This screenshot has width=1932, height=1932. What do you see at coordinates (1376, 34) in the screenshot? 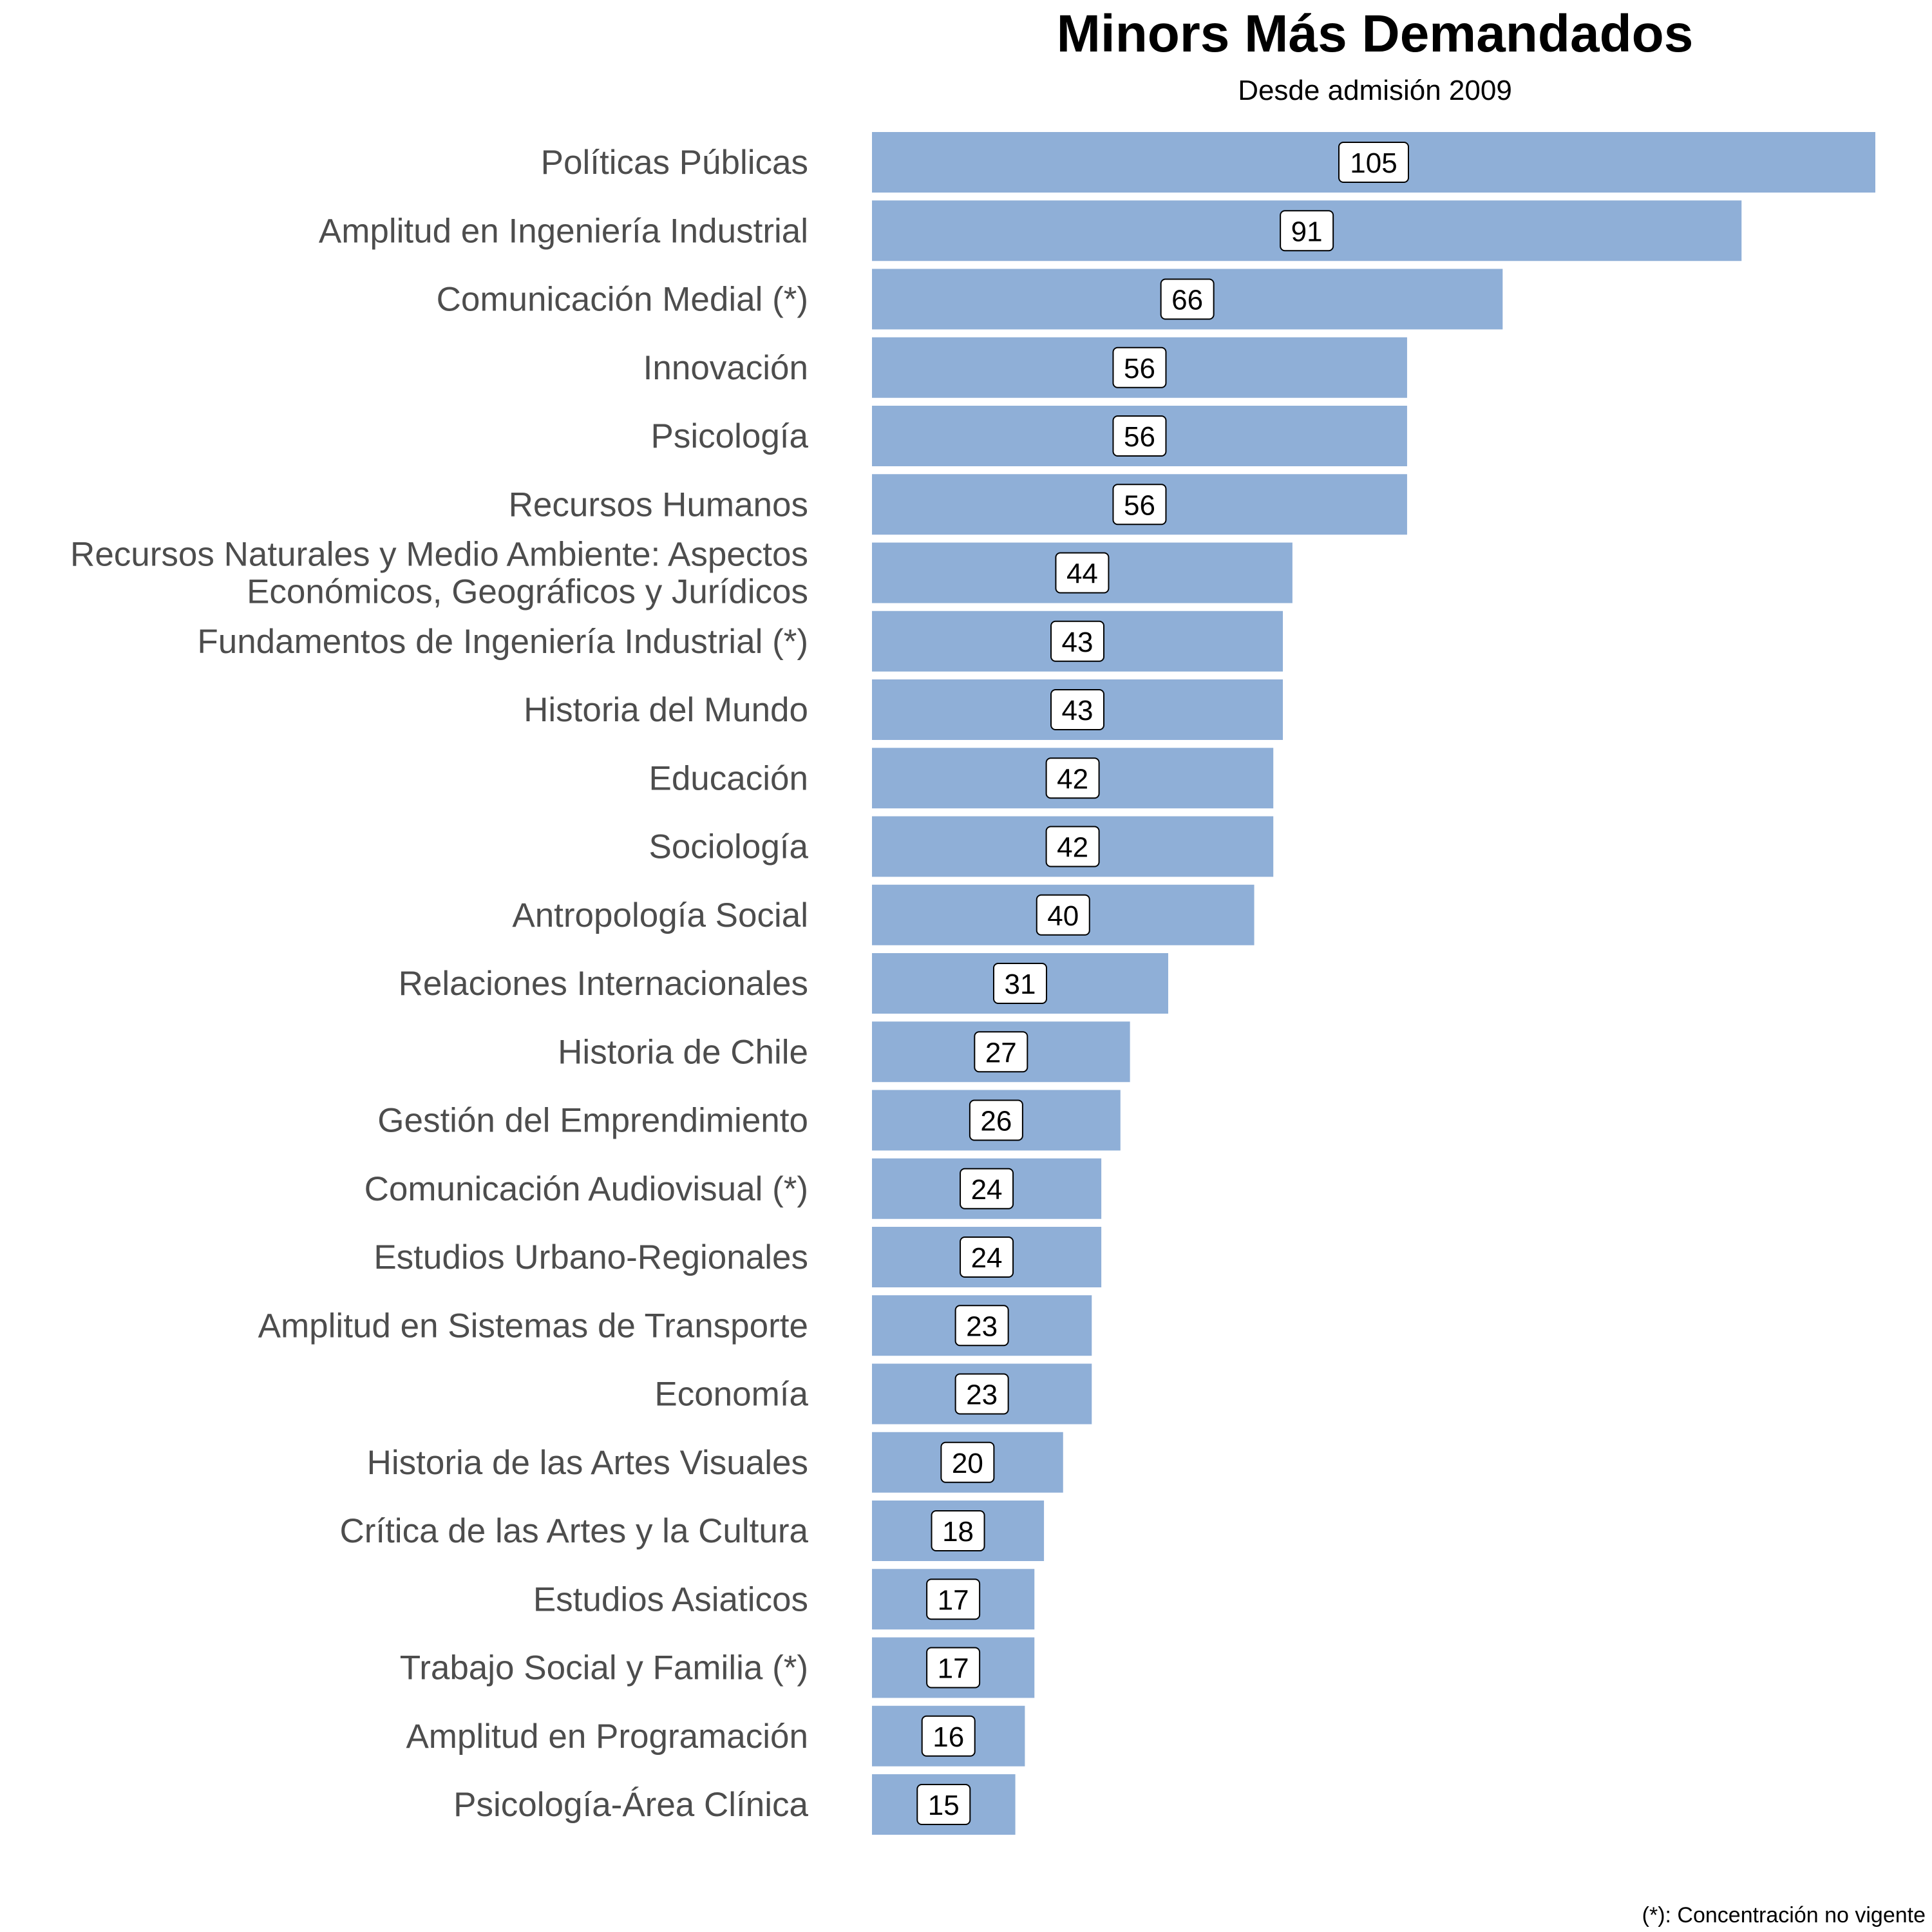
I see `chart-title: Minors Más Demandados` at bounding box center [1376, 34].